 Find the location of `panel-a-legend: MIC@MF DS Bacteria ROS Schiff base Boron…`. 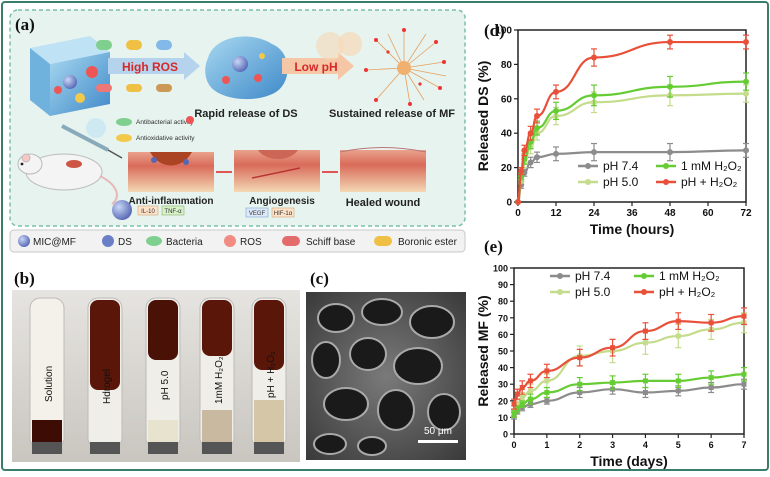

panel-a-legend: MIC@MF DS Bacteria ROS Schiff base Boron… is located at coordinates (237, 241).